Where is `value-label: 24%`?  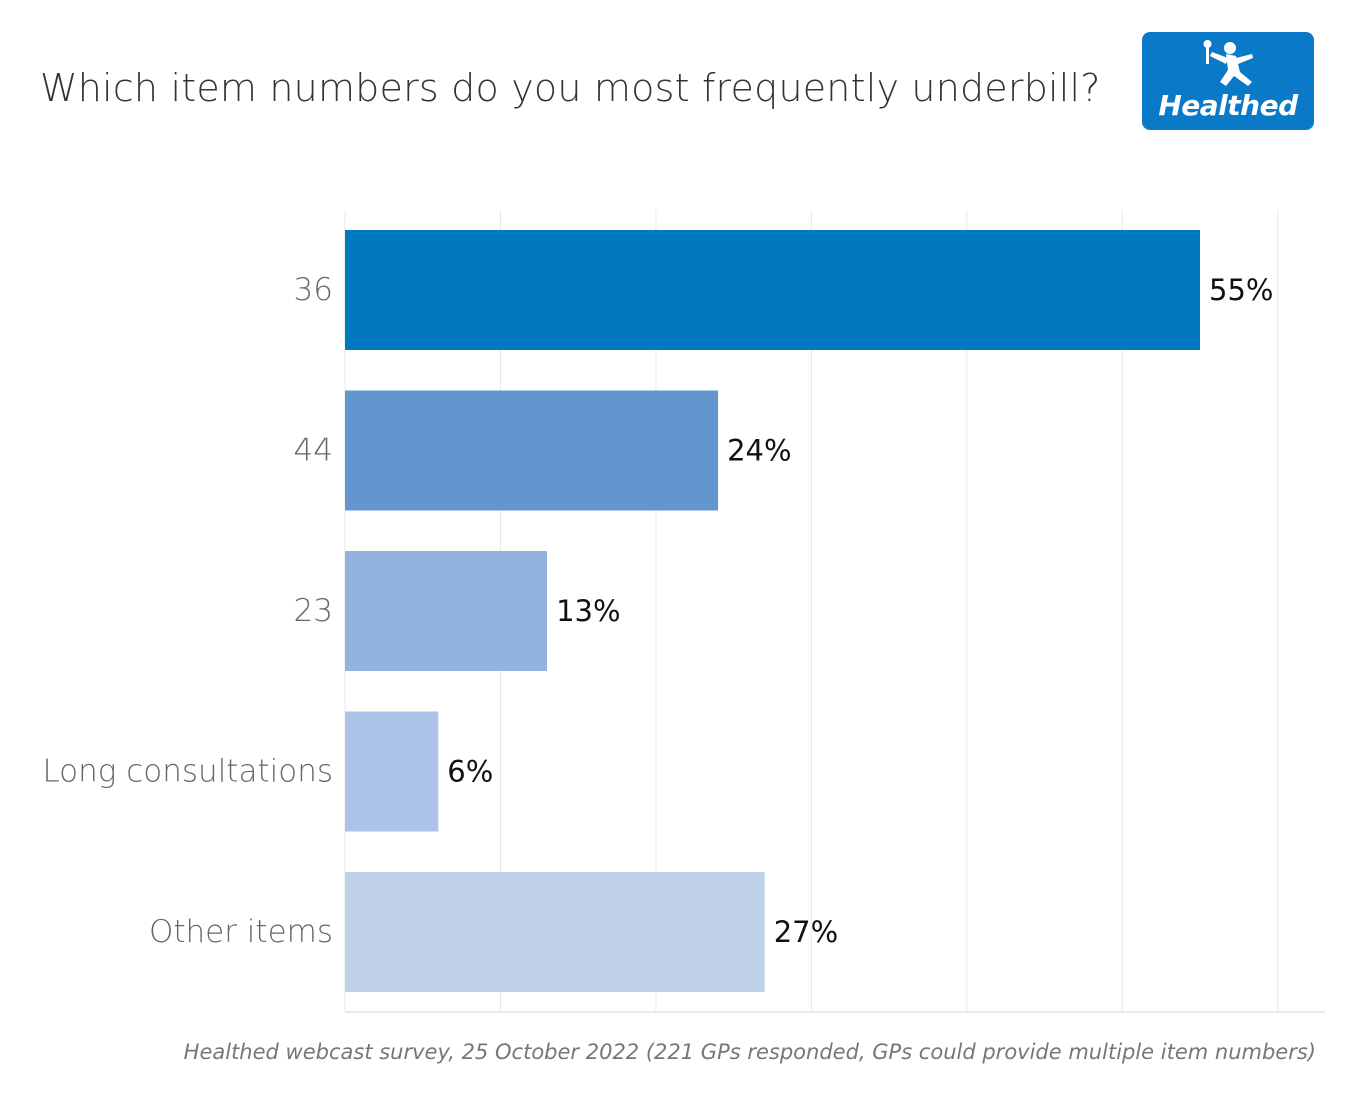
value-label: 24% is located at coordinates (759, 451).